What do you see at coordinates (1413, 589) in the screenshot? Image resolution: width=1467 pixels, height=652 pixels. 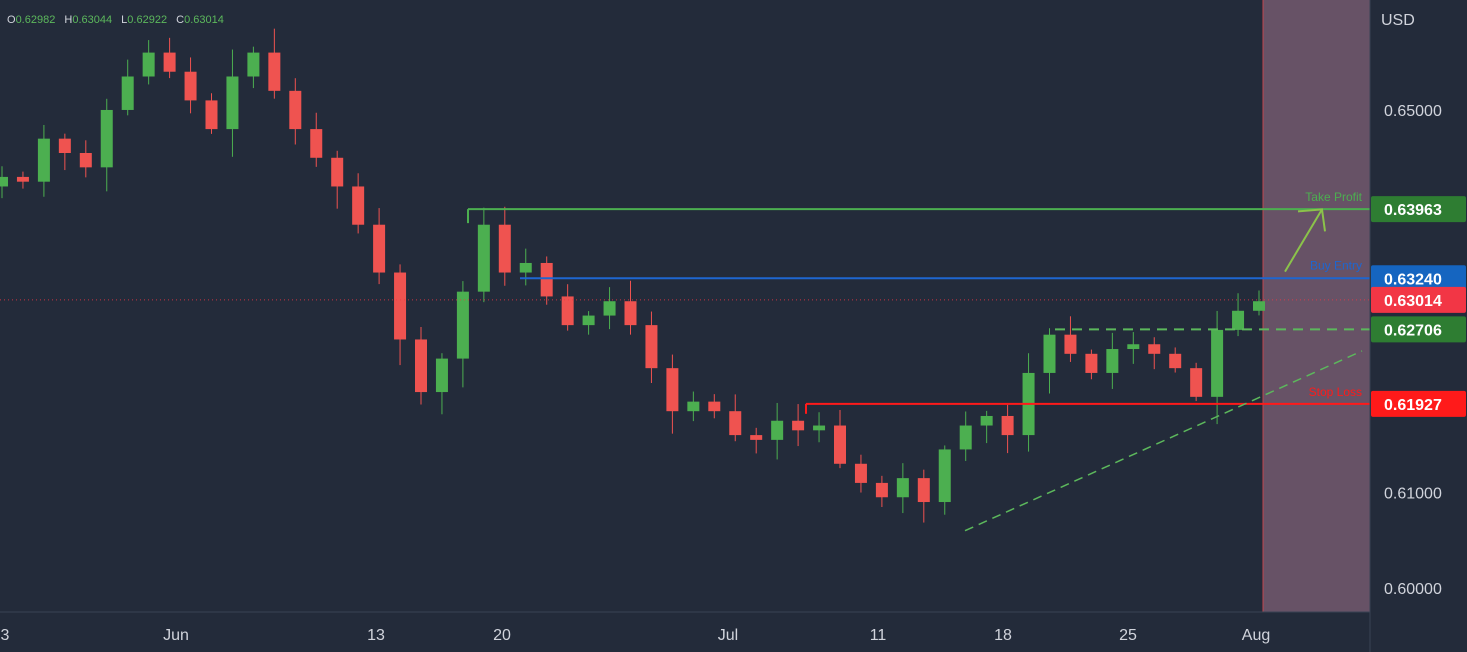 I see `price-tick-label: 0.60000` at bounding box center [1413, 589].